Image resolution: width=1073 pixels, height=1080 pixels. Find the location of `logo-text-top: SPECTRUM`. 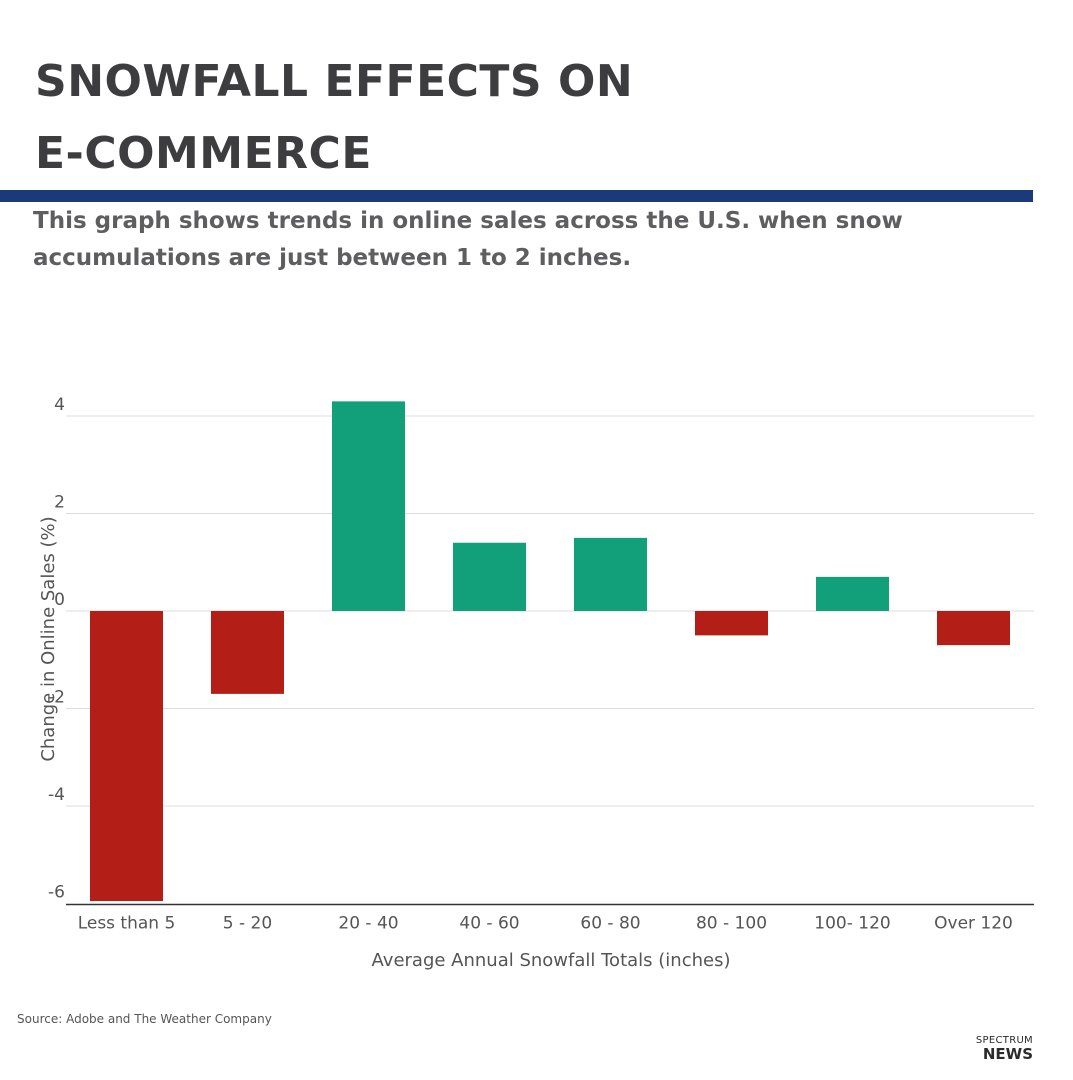

logo-text-top: SPECTRUM is located at coordinates (1004, 1040).